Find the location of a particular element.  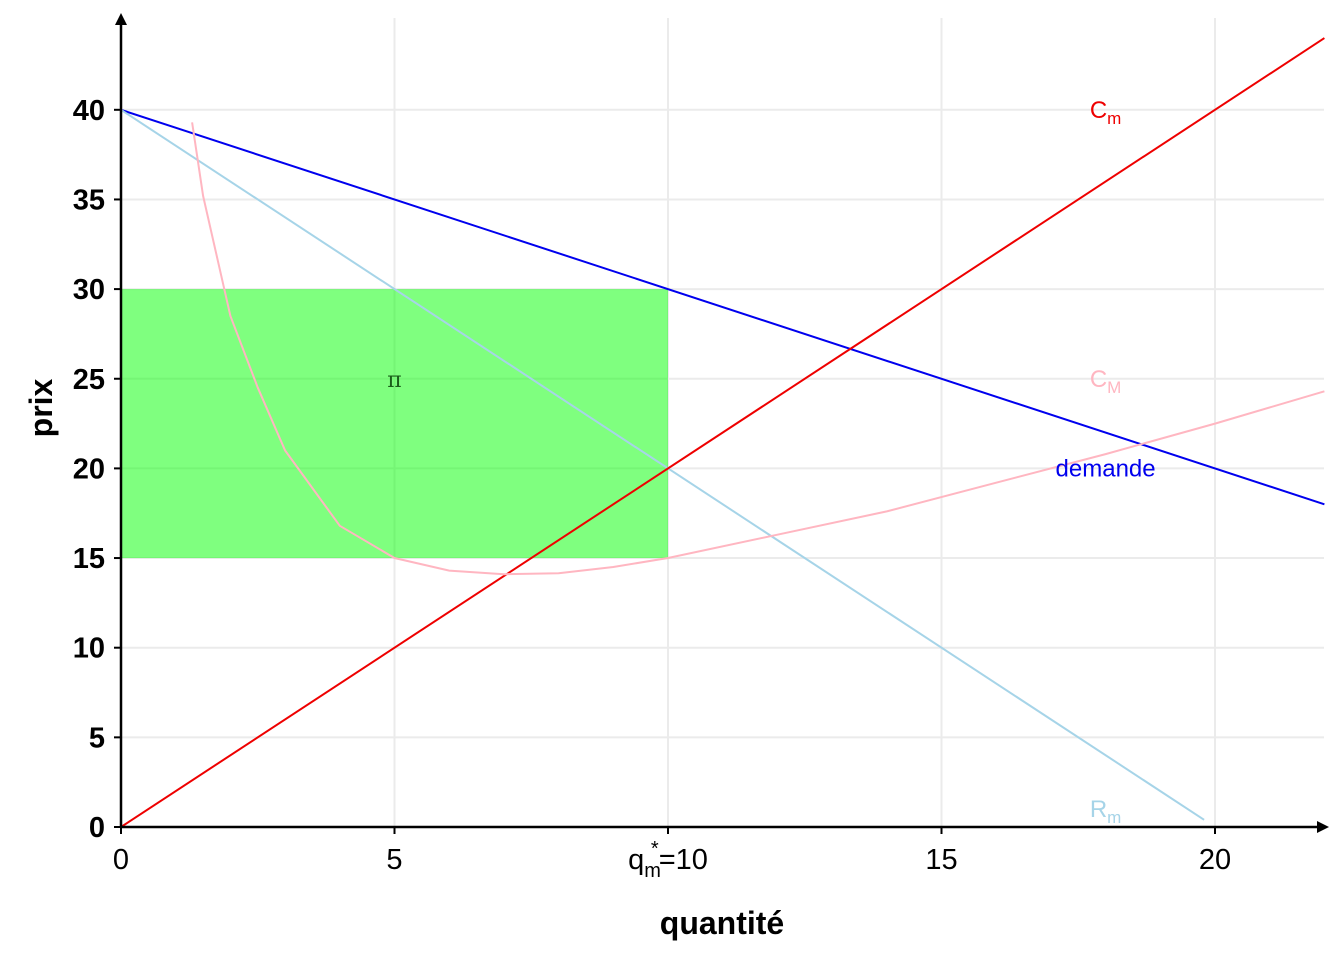

y-tick-label: 40 is located at coordinates (89, 111).